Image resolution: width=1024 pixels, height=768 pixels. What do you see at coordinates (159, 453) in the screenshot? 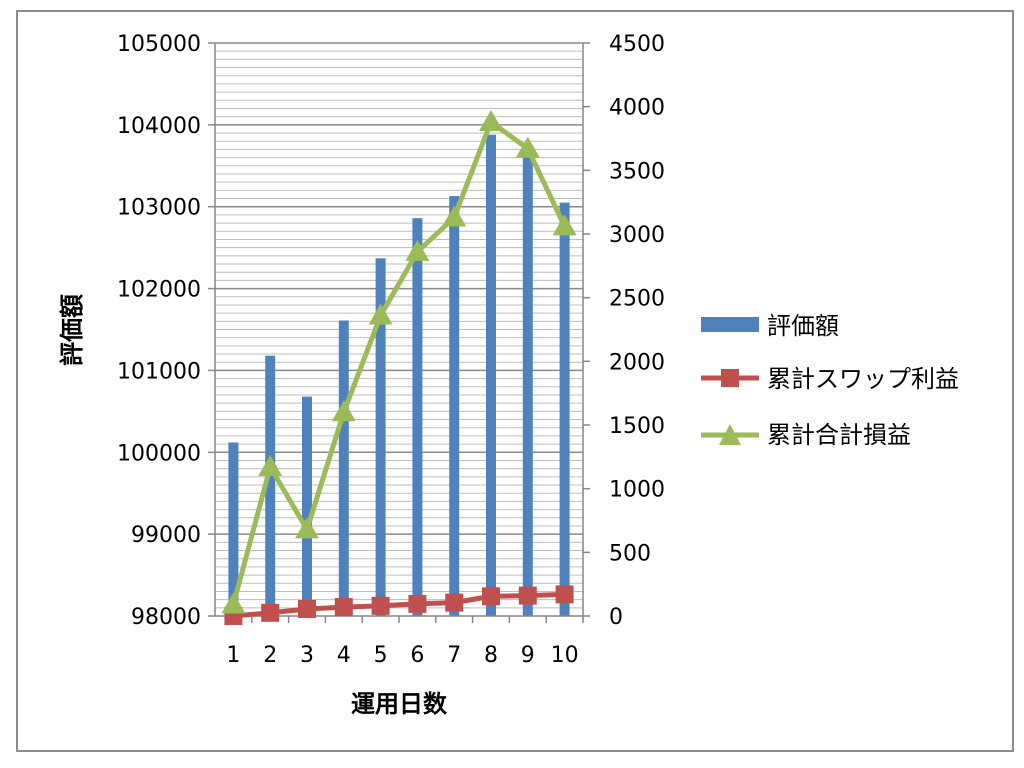
I see `y-tick-label: 100000` at bounding box center [159, 453].